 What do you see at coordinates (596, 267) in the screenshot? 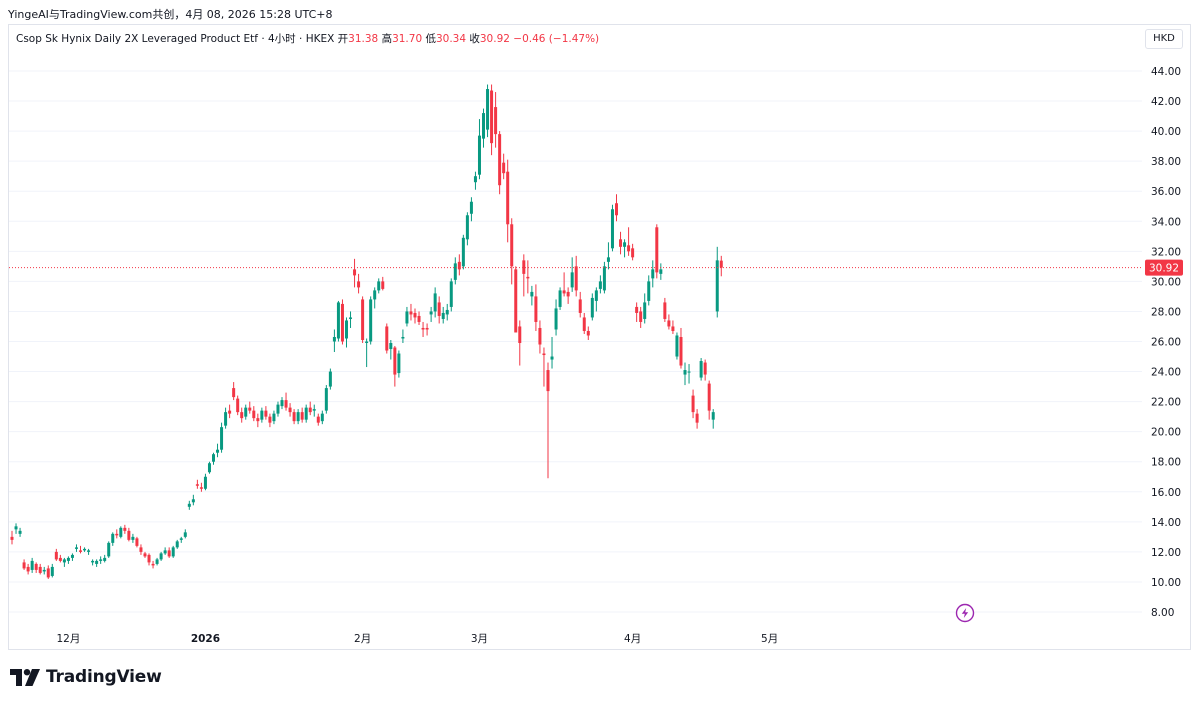
I see `last-price-marker: 30.92` at bounding box center [596, 267].